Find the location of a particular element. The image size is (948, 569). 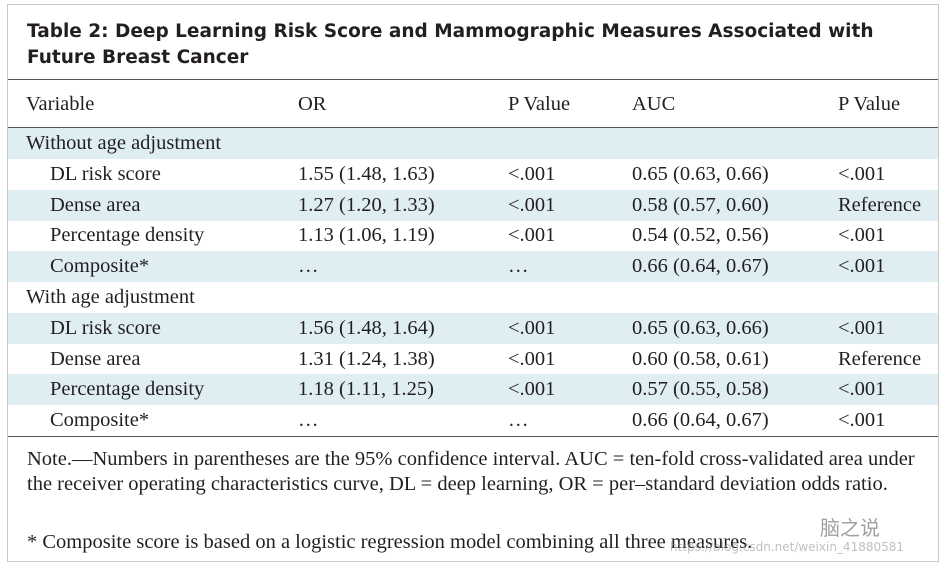

table-cell: 1.18 (1.11, 1.25) is located at coordinates (366, 389).